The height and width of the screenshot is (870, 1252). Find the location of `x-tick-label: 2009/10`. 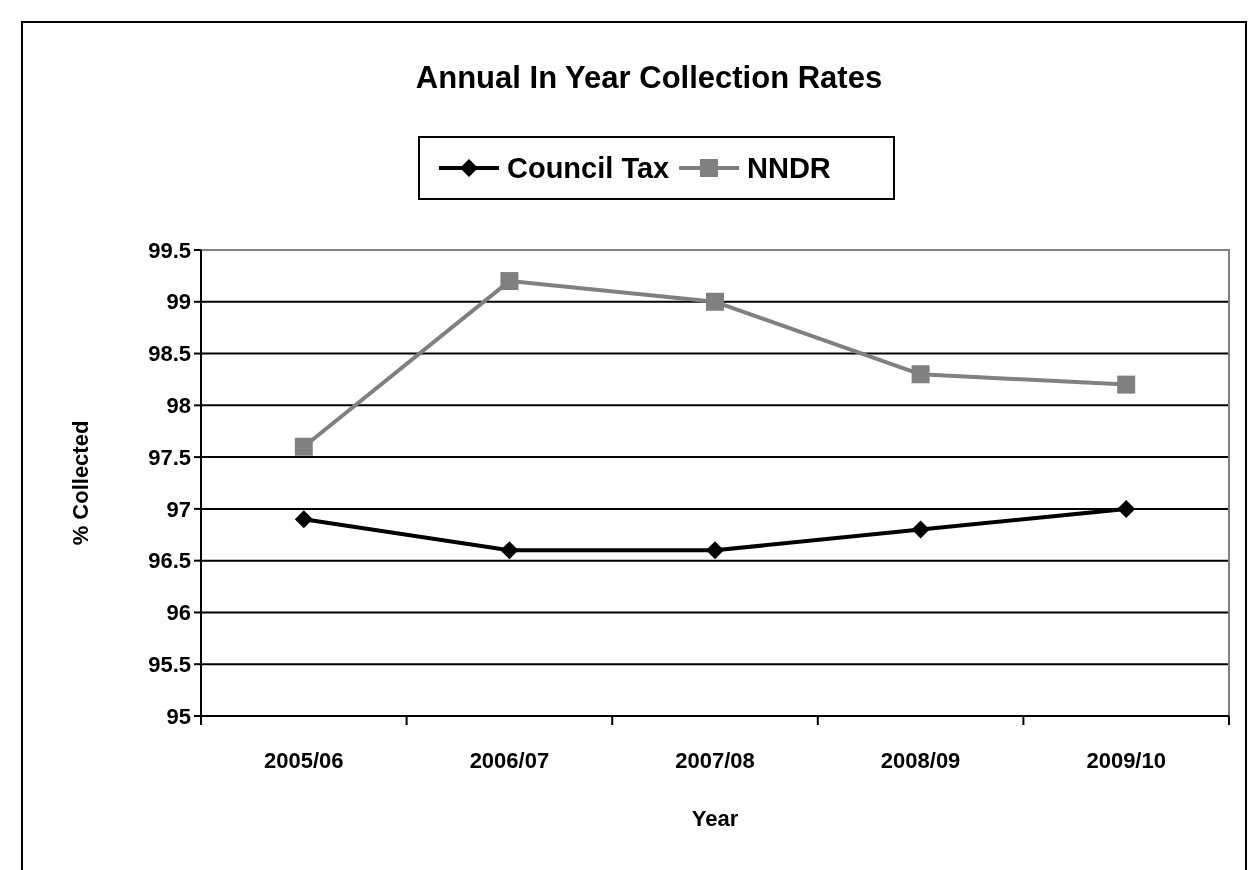

x-tick-label: 2009/10 is located at coordinates (1126, 760).